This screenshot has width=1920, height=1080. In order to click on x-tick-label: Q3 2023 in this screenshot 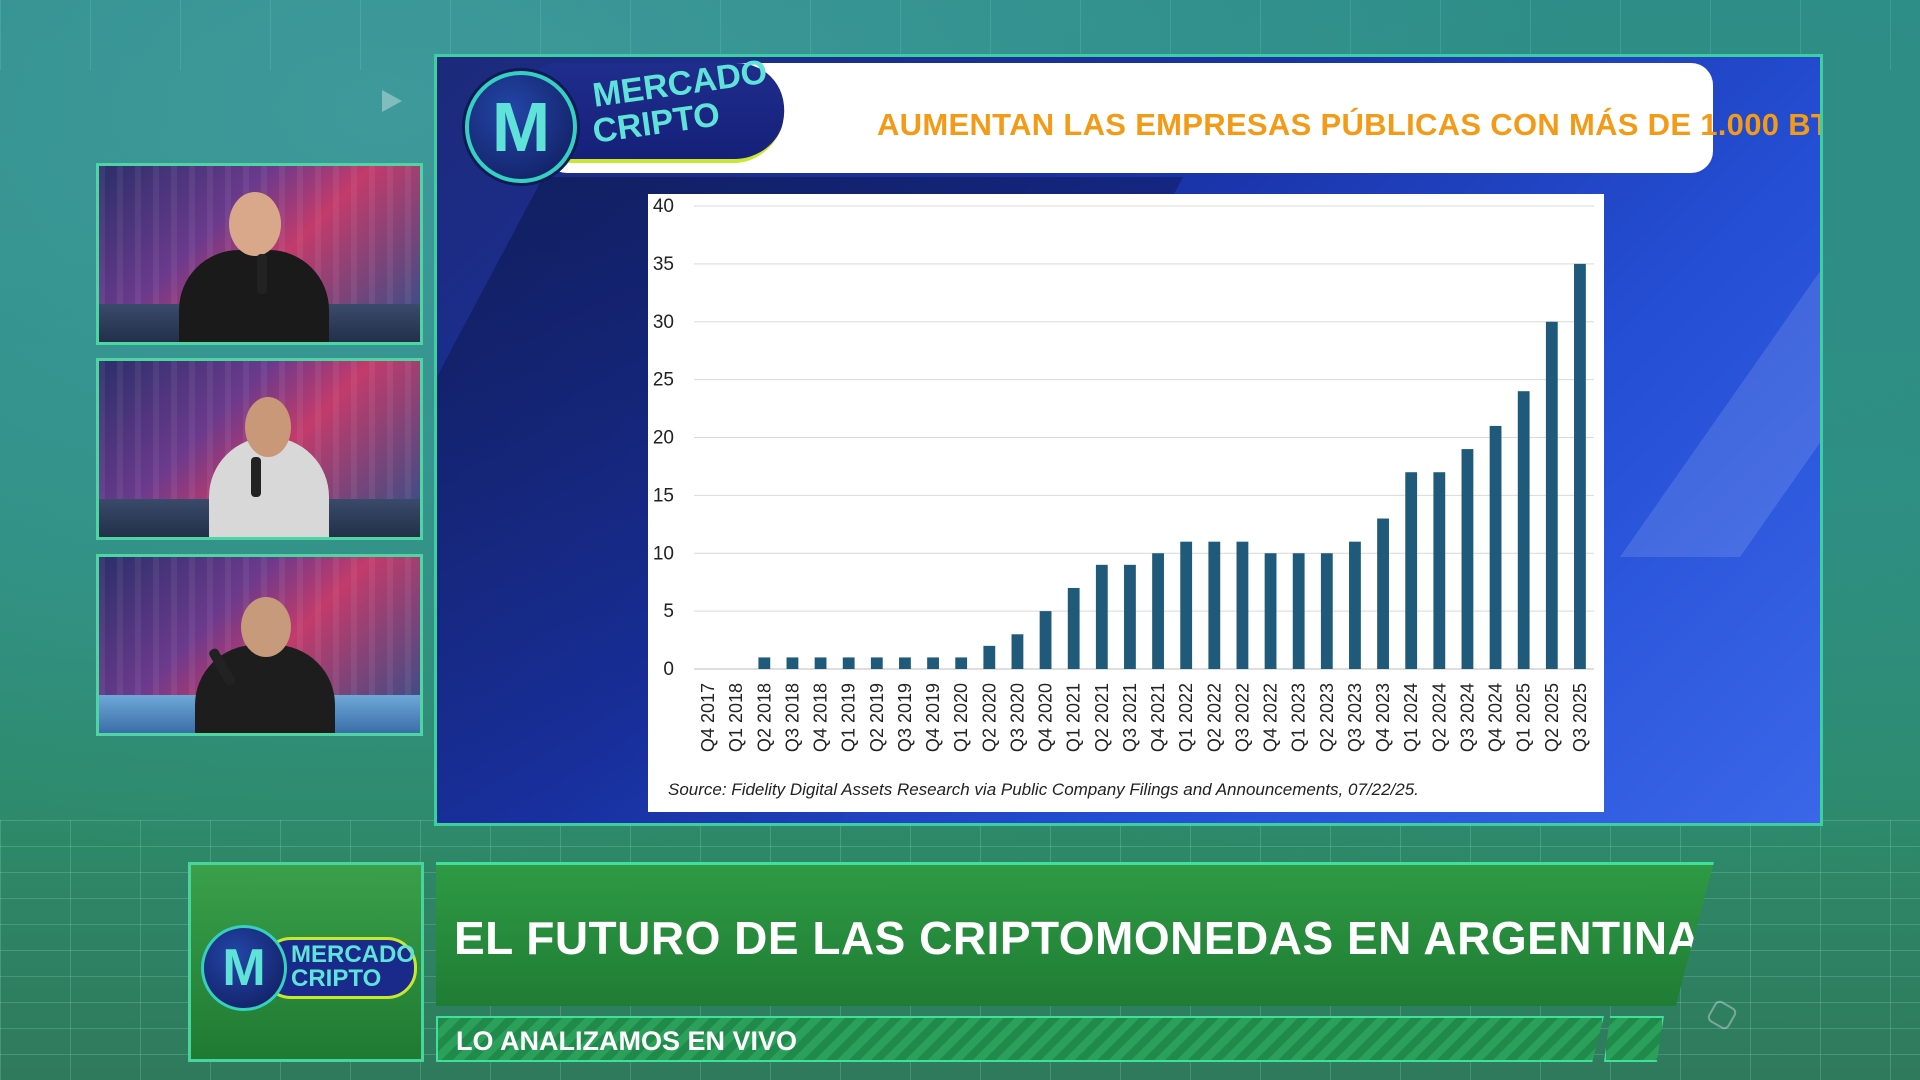, I will do `click(1355, 717)`.